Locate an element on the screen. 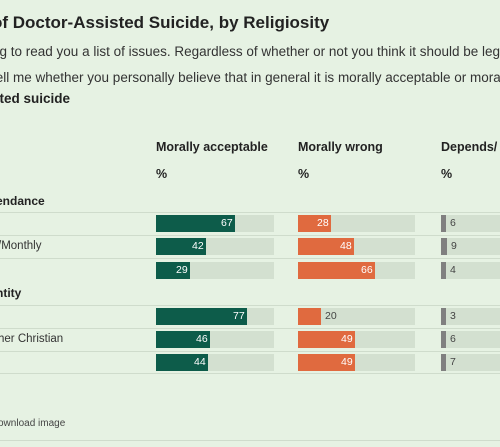 This screenshot has height=447, width=500. bar-value-label: 44 is located at coordinates (200, 362).